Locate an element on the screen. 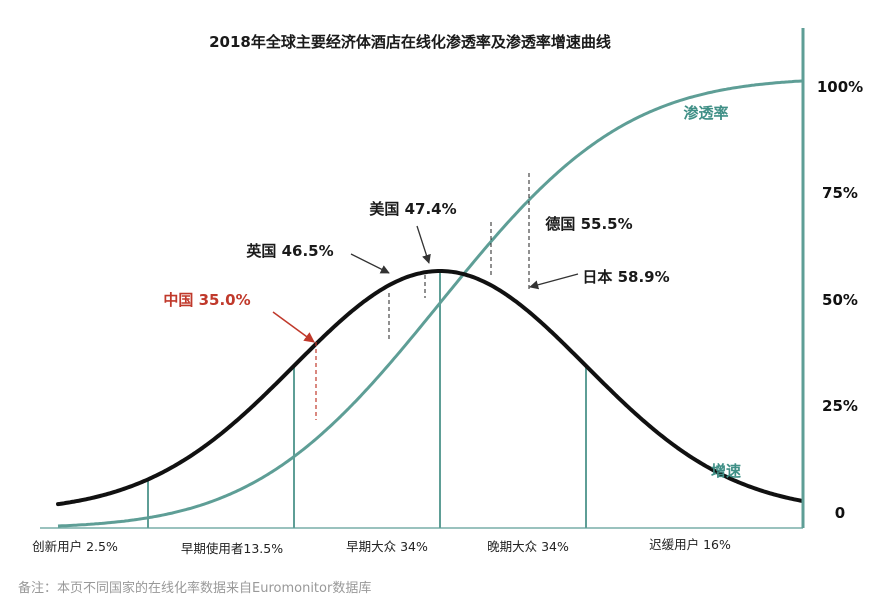  callout-arrow-china is located at coordinates (293, 327).